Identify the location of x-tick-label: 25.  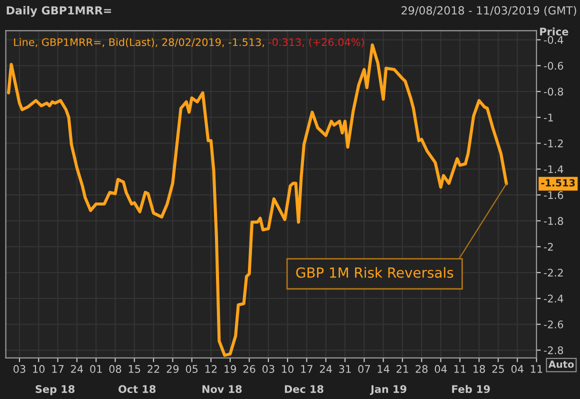
(498, 369).